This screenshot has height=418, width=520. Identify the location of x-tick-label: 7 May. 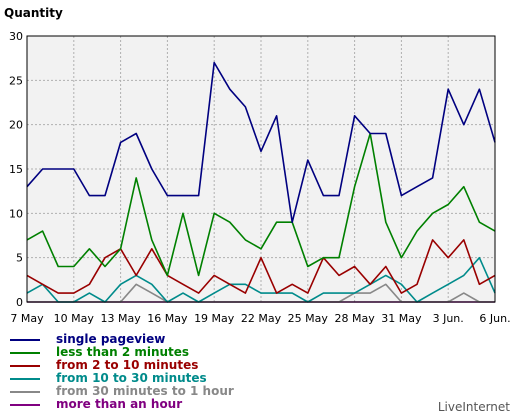
(27, 318).